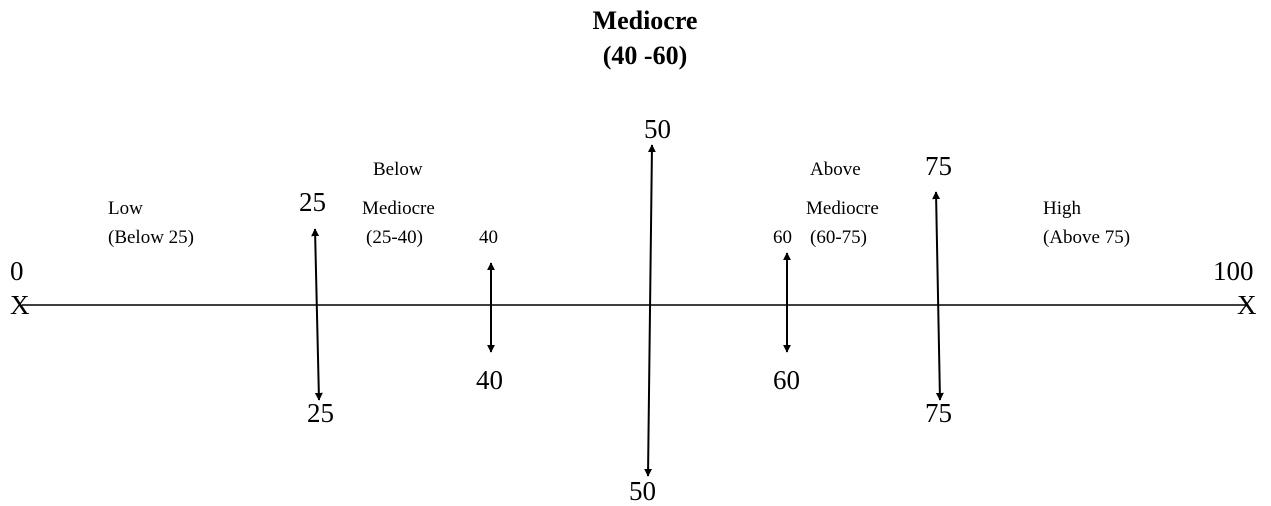 The image size is (1271, 506). What do you see at coordinates (320, 413) in the screenshot?
I see `marker-25-bottom-label: 25` at bounding box center [320, 413].